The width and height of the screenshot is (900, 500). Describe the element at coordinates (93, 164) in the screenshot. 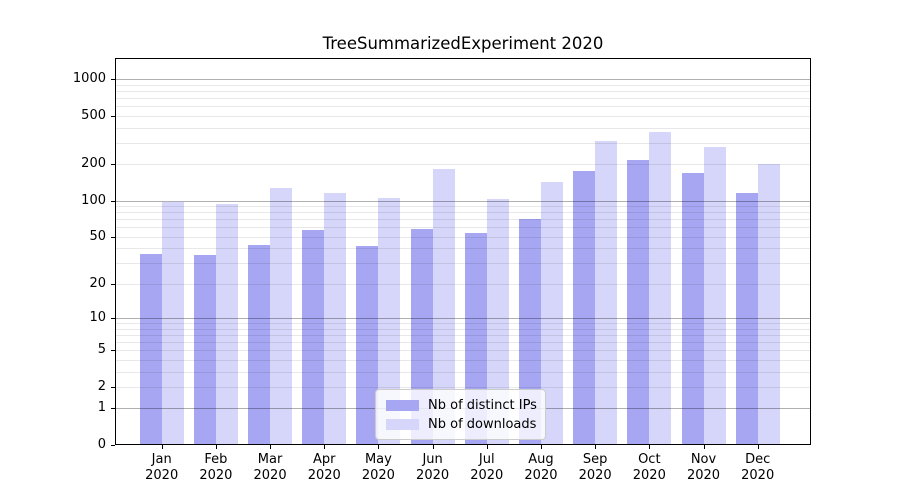

I see `y-tick-label: 200` at that location.